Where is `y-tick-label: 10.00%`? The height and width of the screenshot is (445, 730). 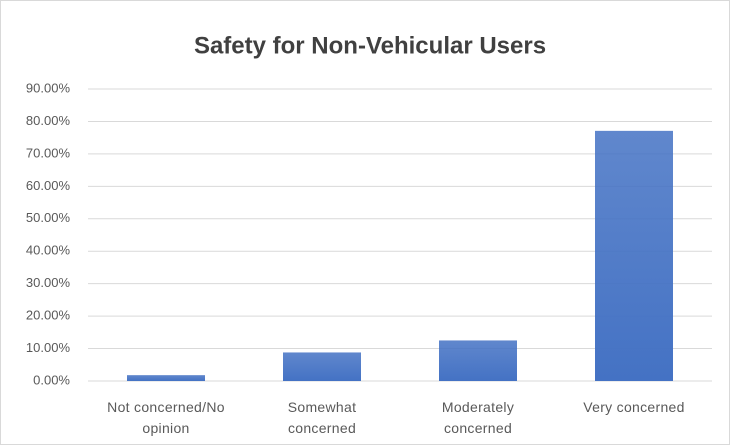 y-tick-label: 10.00% is located at coordinates (48, 347).